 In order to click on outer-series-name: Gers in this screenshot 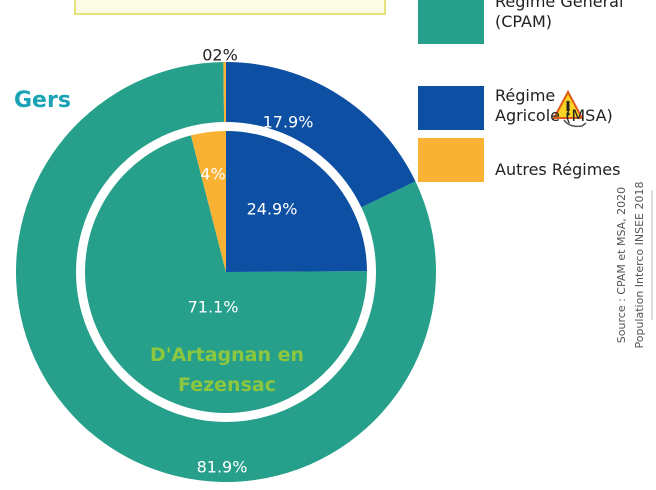, I will do `click(42, 100)`.